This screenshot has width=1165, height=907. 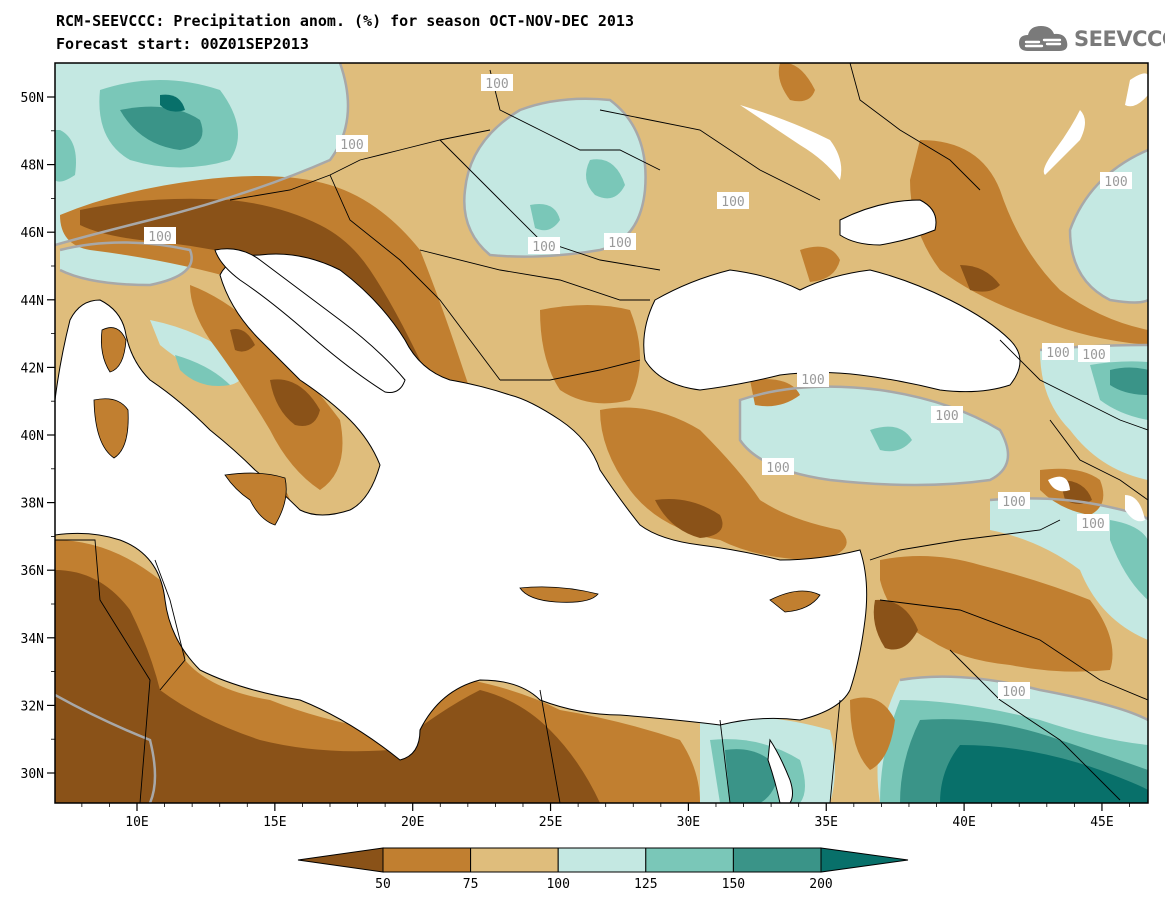 What do you see at coordinates (136, 822) in the screenshot?
I see `lon-tick-label: 10E` at bounding box center [136, 822].